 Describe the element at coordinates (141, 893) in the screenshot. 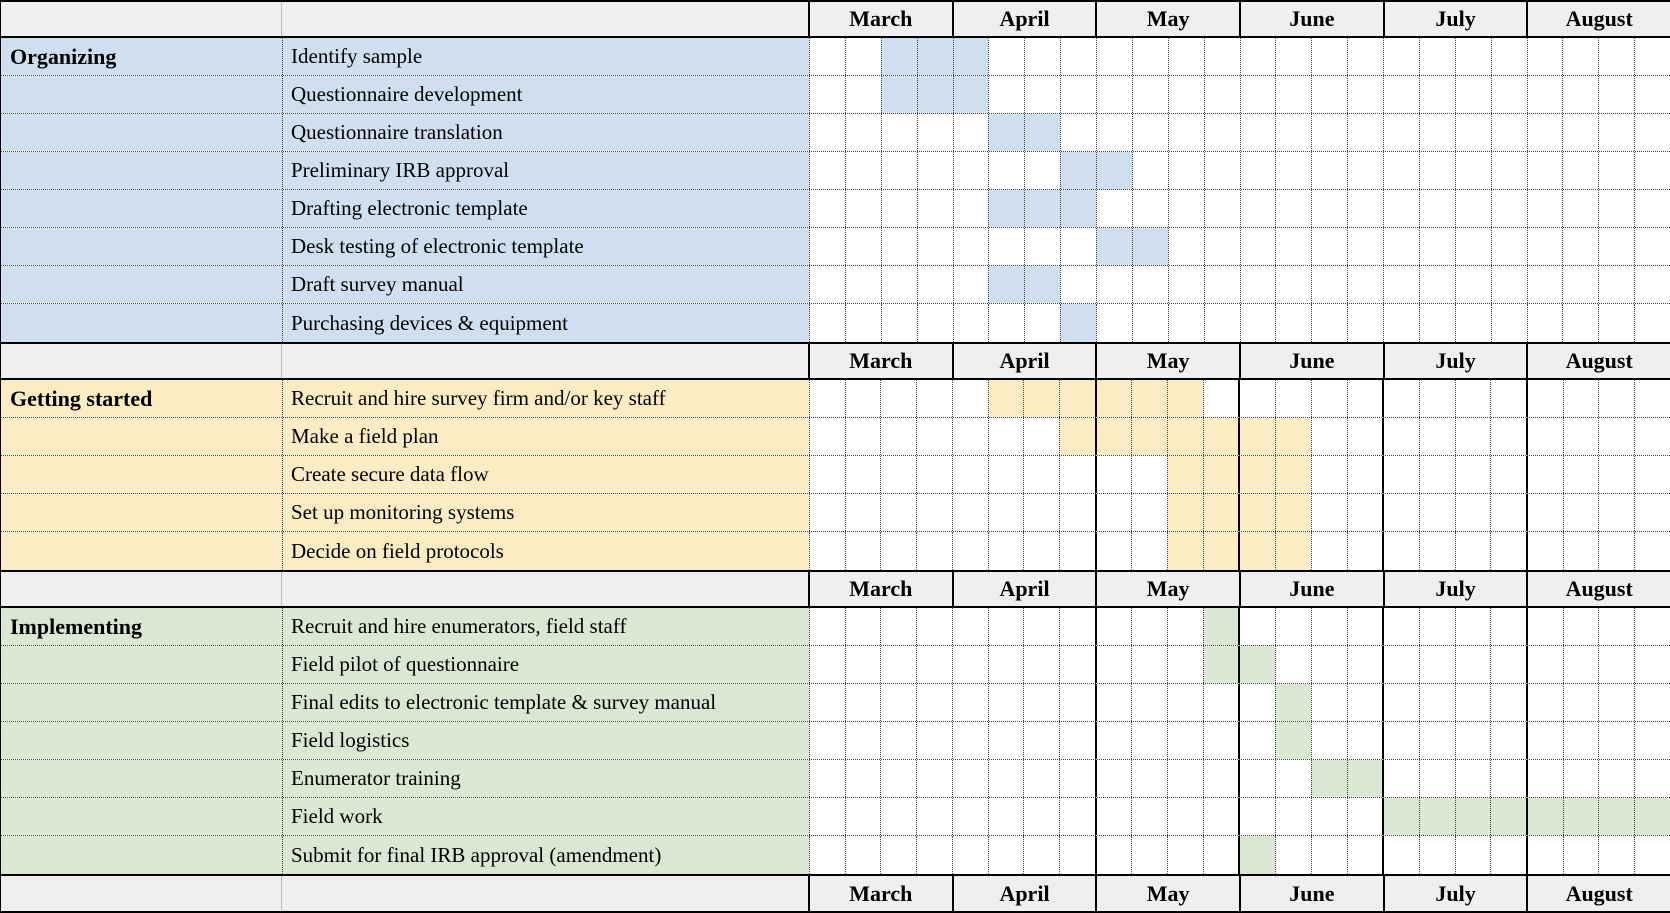

I see `header-section-spacer` at that location.